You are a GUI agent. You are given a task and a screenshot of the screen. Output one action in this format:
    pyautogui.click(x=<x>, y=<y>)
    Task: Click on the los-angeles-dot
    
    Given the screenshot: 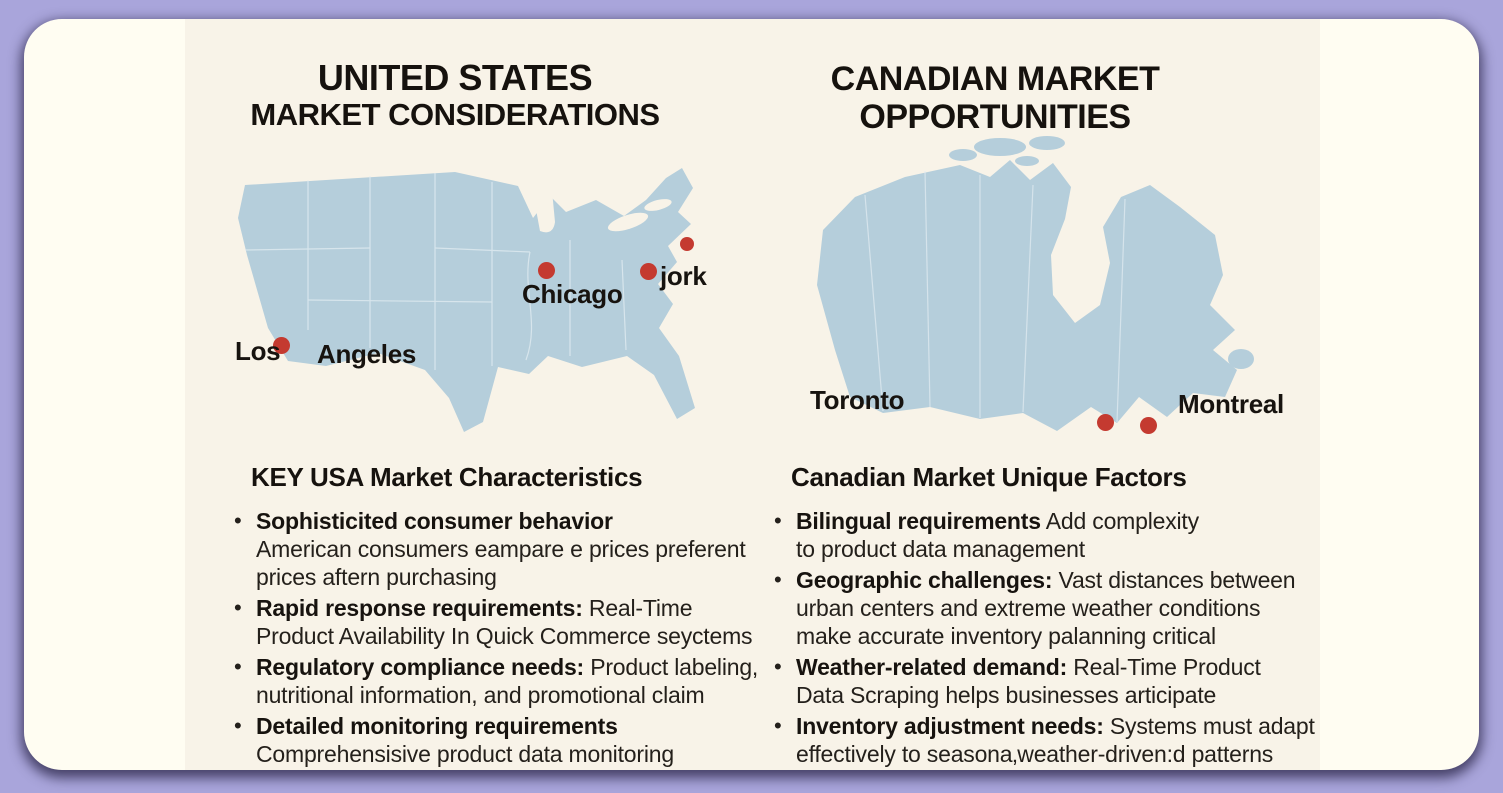 What is the action you would take?
    pyautogui.click(x=281, y=345)
    